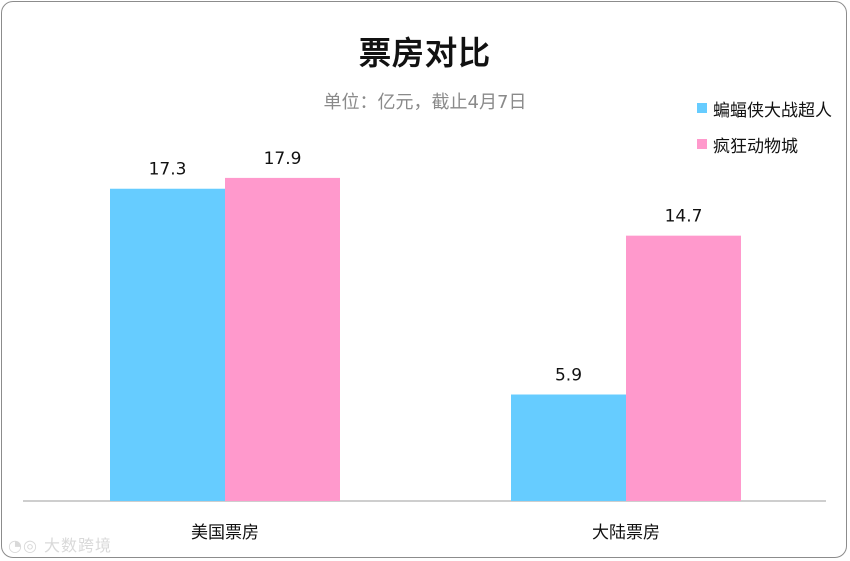  Describe the element at coordinates (23, 545) in the screenshot. I see `logo-icon: ◔◎` at that location.